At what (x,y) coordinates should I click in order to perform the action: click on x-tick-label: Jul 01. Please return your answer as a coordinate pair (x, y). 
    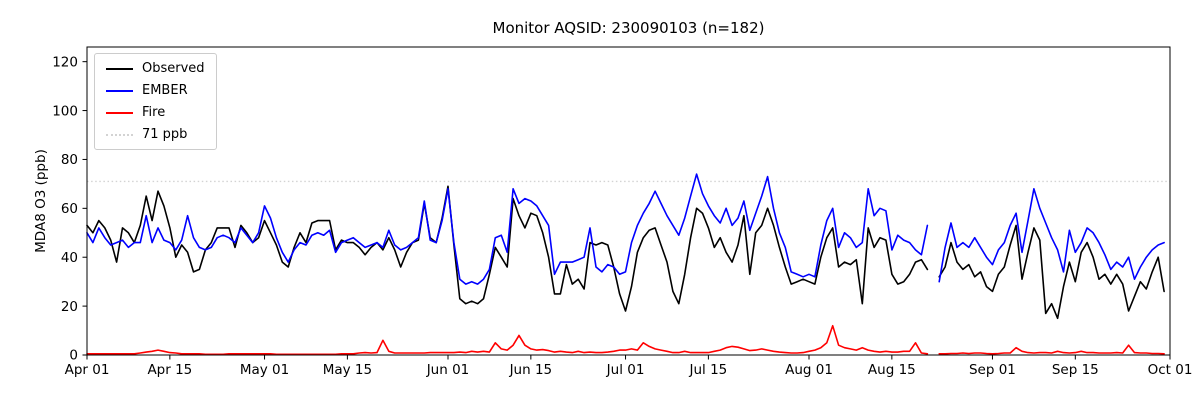
    Looking at the image, I should click on (625, 370).